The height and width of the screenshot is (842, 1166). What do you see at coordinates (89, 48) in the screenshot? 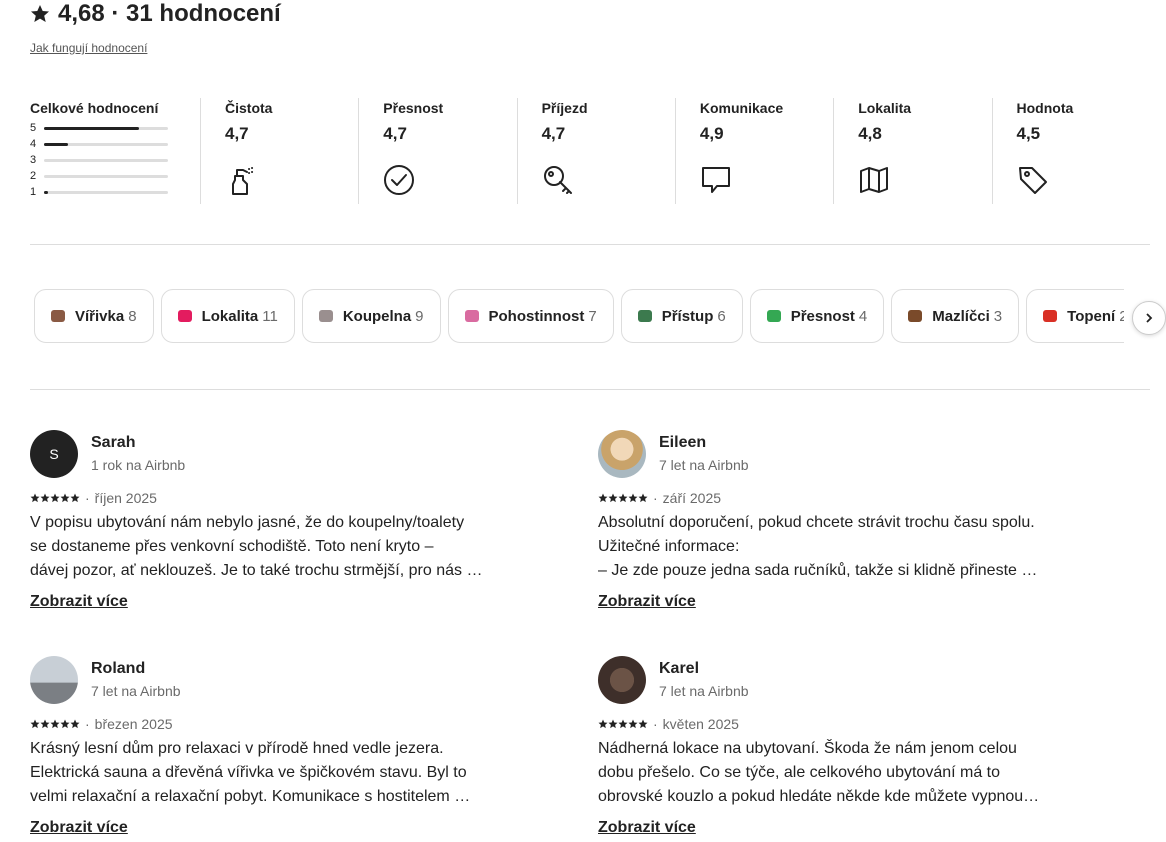
I see `ratings-help-link: Jak fungují hodnocení` at bounding box center [89, 48].